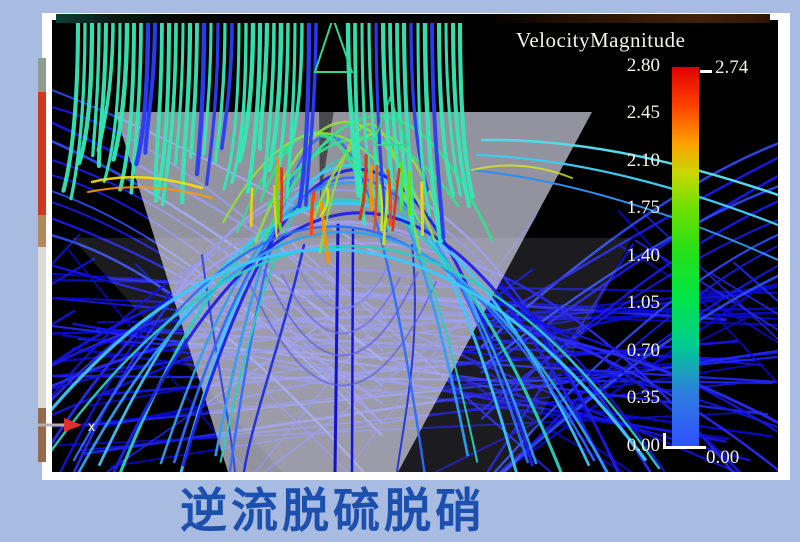 The height and width of the screenshot is (542, 800). What do you see at coordinates (643, 255) in the screenshot?
I see `legend-tick: 1.40` at bounding box center [643, 255].